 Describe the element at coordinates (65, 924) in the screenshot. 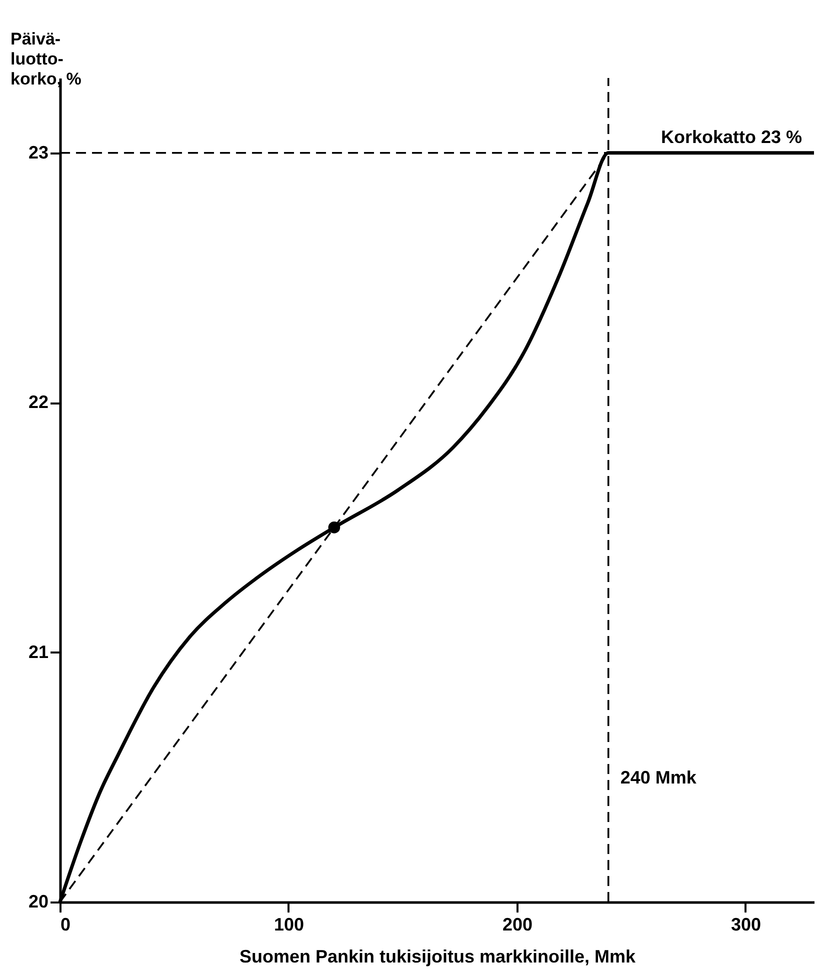

I see `x-tick-label: 0` at that location.